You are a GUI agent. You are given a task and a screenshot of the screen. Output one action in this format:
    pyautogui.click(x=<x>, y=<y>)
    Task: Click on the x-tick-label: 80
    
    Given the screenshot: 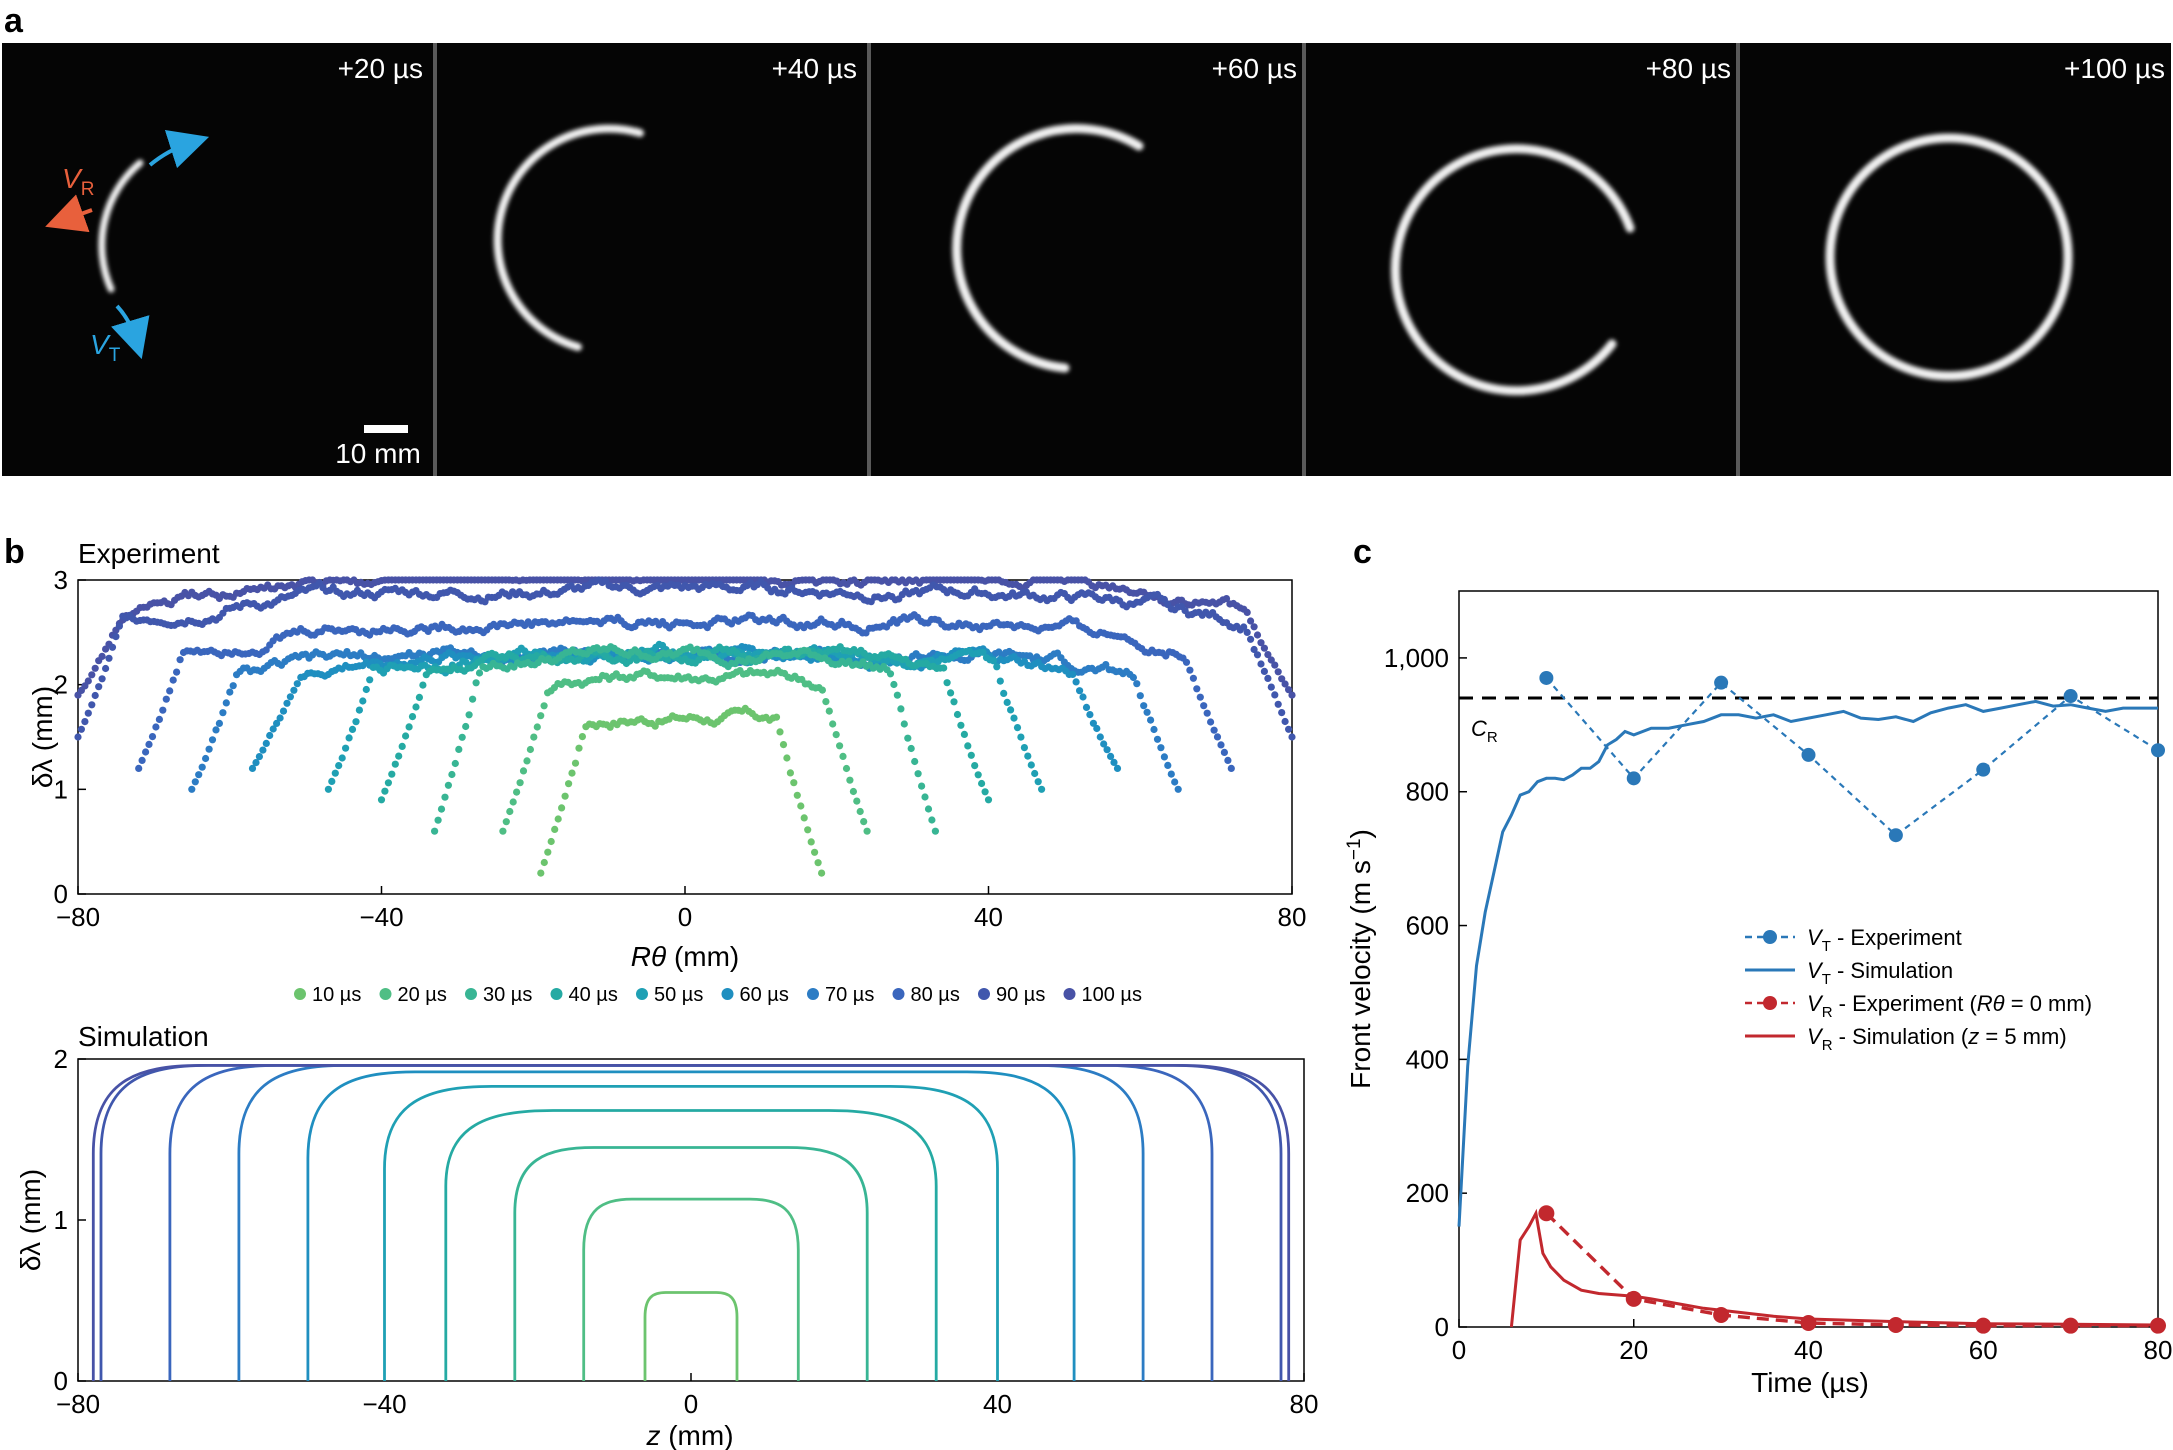 What is the action you would take?
    pyautogui.click(x=1304, y=1404)
    